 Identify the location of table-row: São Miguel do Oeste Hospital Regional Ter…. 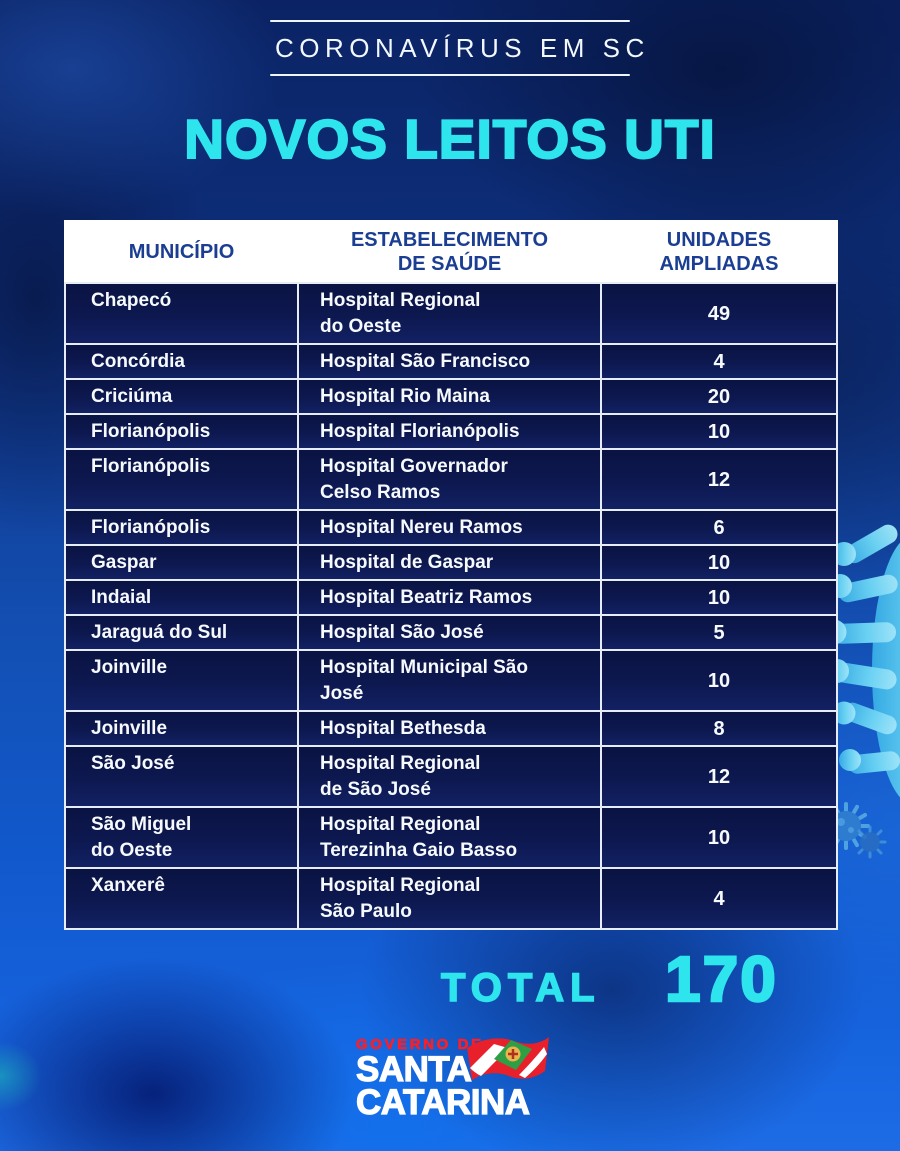
(451, 837).